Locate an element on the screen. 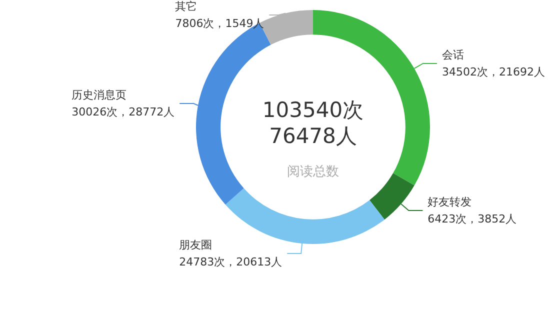 The width and height of the screenshot is (553, 323). slice-label: 朋友圈 is located at coordinates (195, 245).